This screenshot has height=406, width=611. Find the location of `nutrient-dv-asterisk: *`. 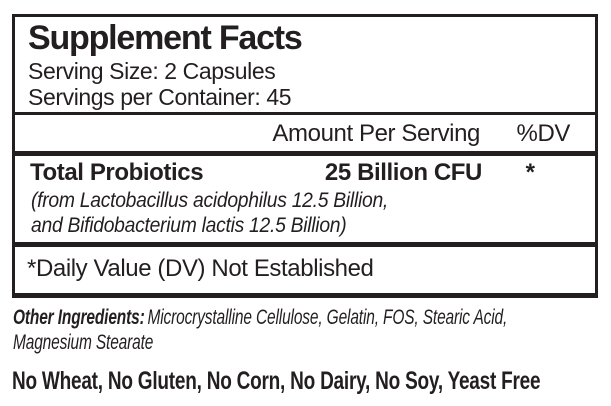

nutrient-dv-asterisk: * is located at coordinates (530, 172).